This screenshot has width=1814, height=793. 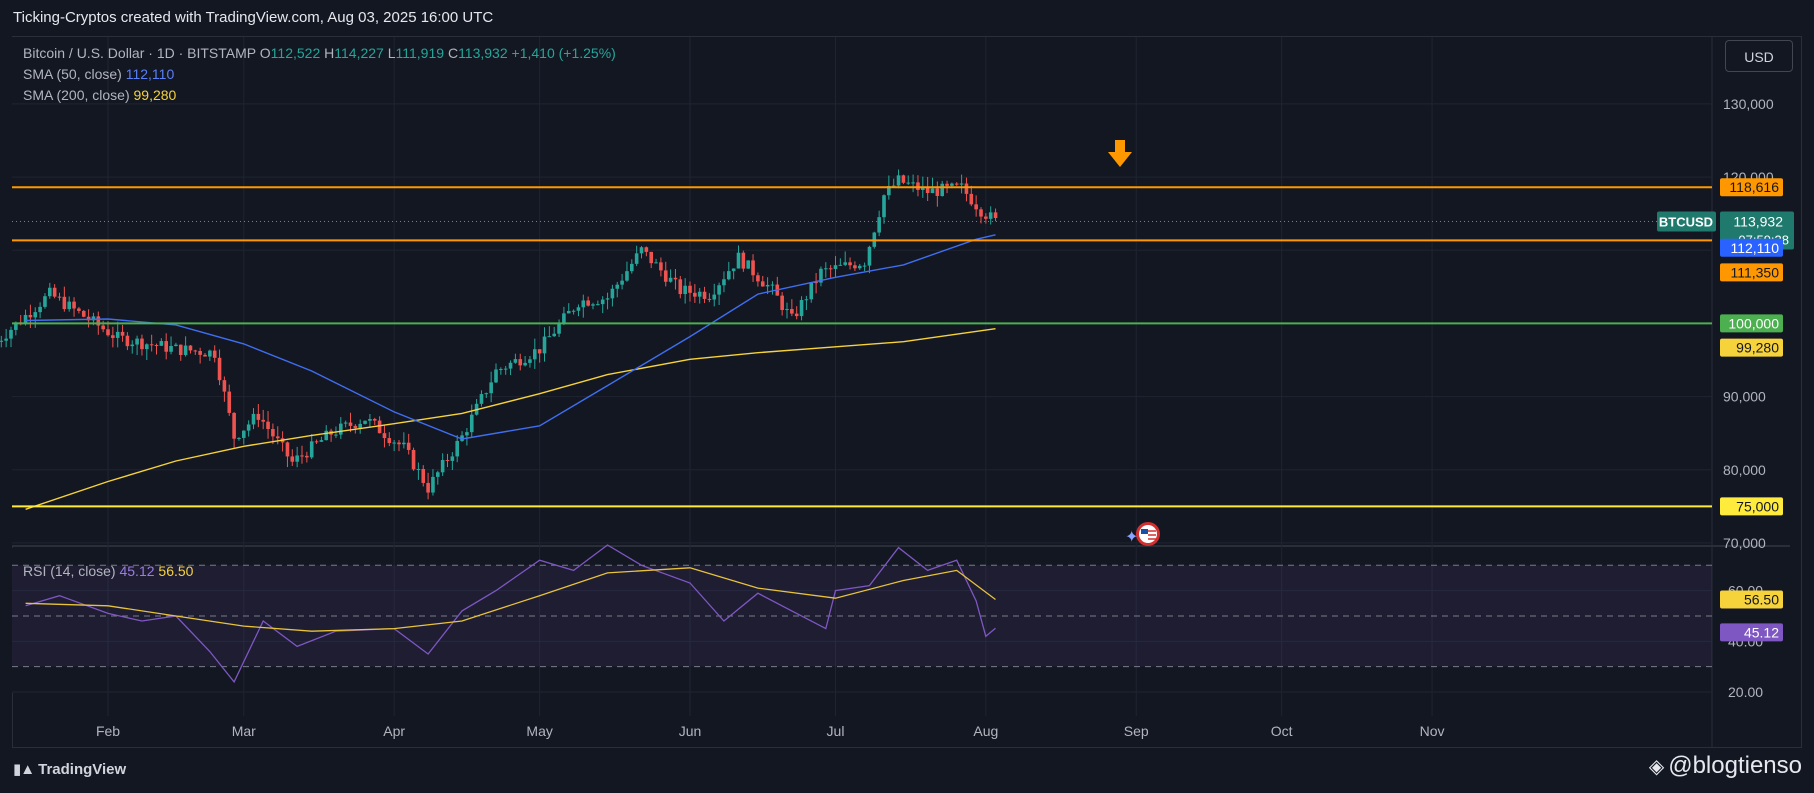 I want to click on rsi-tag-ma-bg, so click(x=1751, y=599).